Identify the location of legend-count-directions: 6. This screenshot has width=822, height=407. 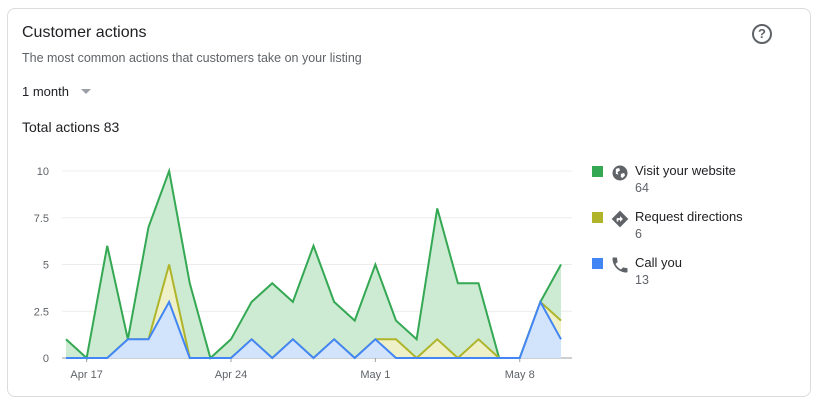
(638, 234).